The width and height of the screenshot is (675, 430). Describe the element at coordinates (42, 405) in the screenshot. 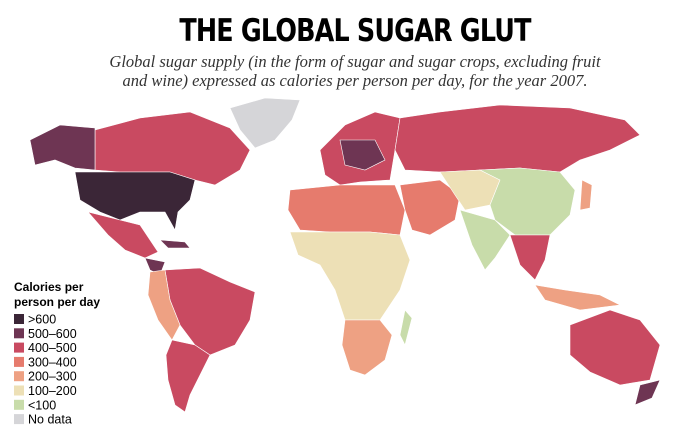

I see `legend-label: <100` at that location.